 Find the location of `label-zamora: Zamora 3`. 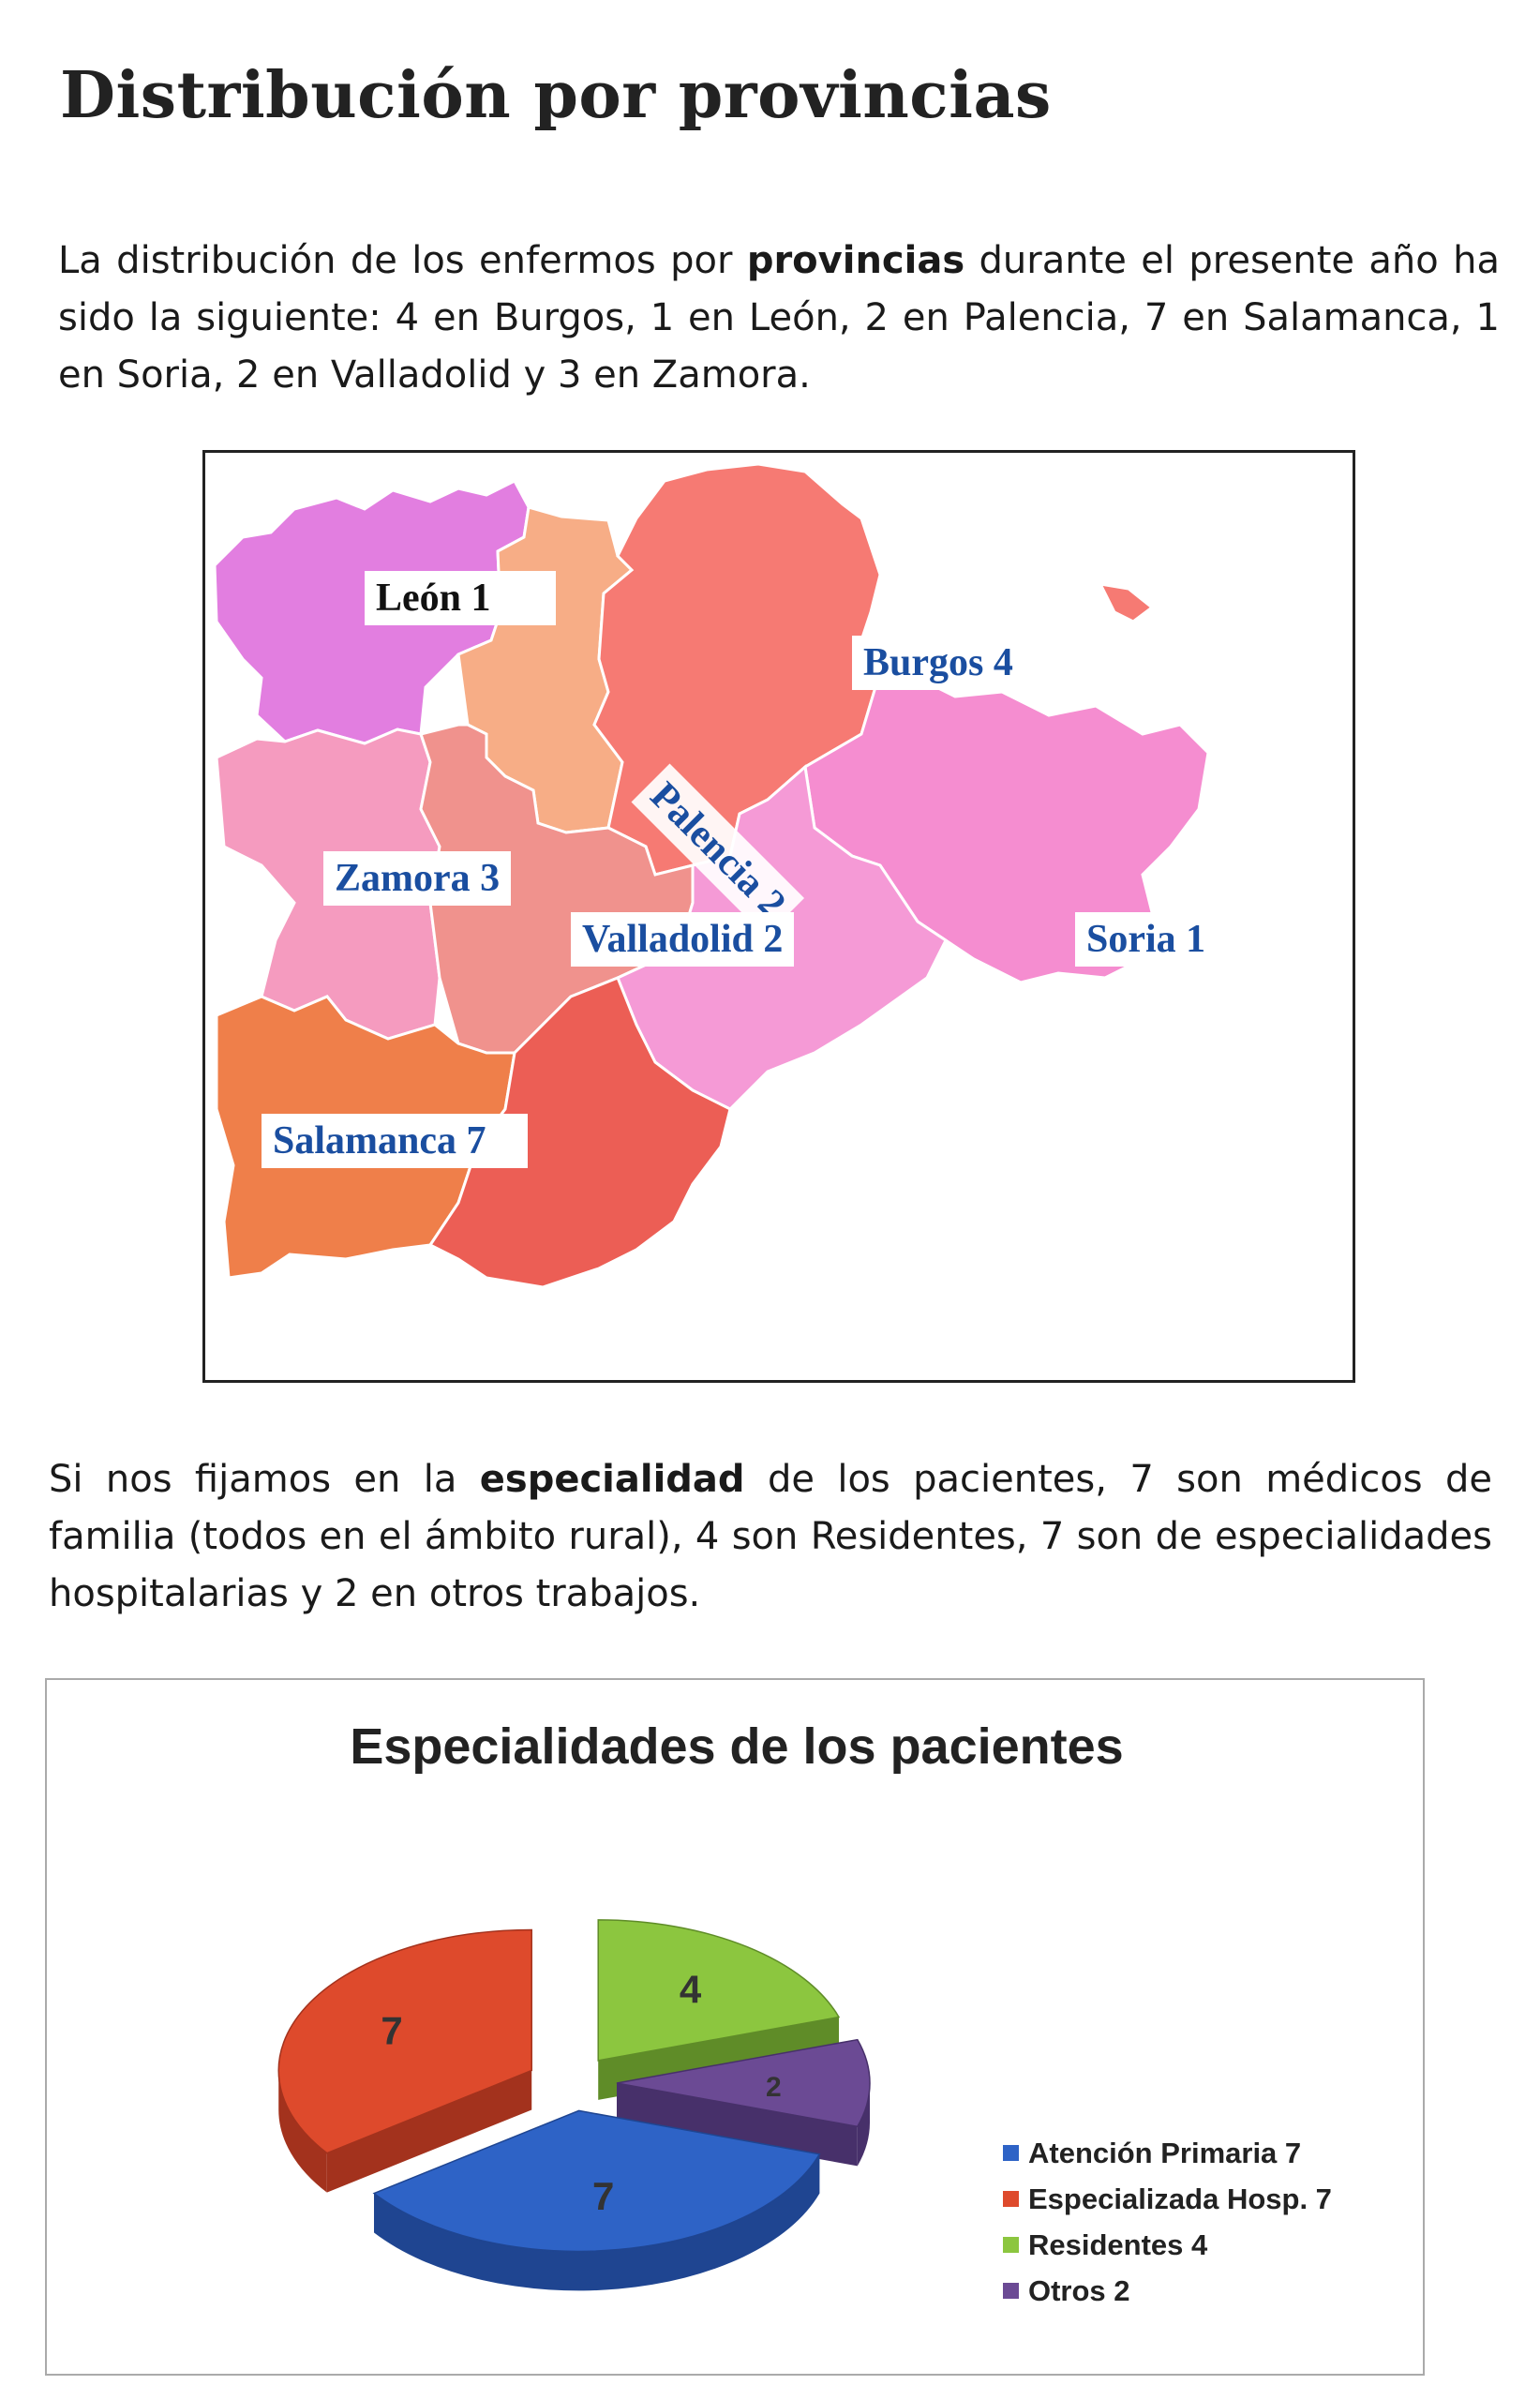

label-zamora: Zamora 3 is located at coordinates (418, 878).